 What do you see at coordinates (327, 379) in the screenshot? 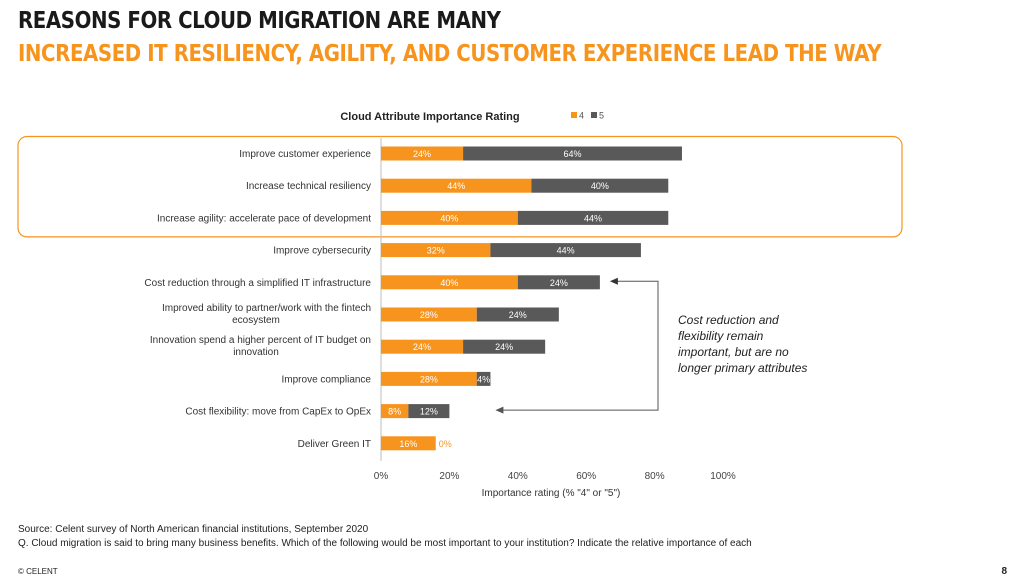
I see `category-label: Improve compliance` at bounding box center [327, 379].